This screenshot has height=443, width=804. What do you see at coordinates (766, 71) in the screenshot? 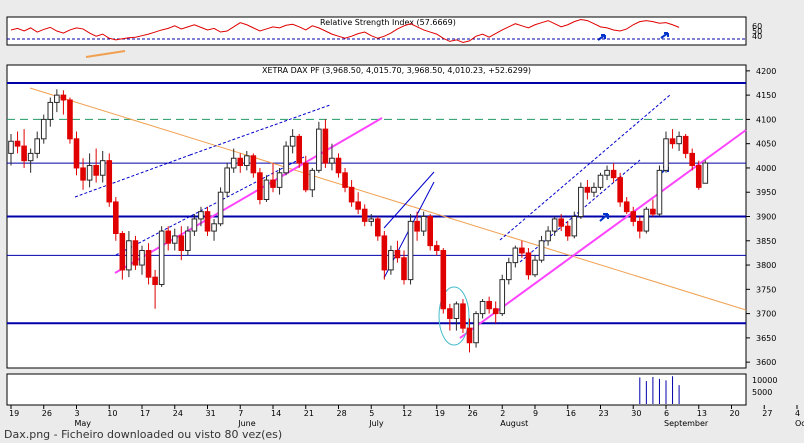
I see `price-tick-label: 4200` at bounding box center [766, 71].